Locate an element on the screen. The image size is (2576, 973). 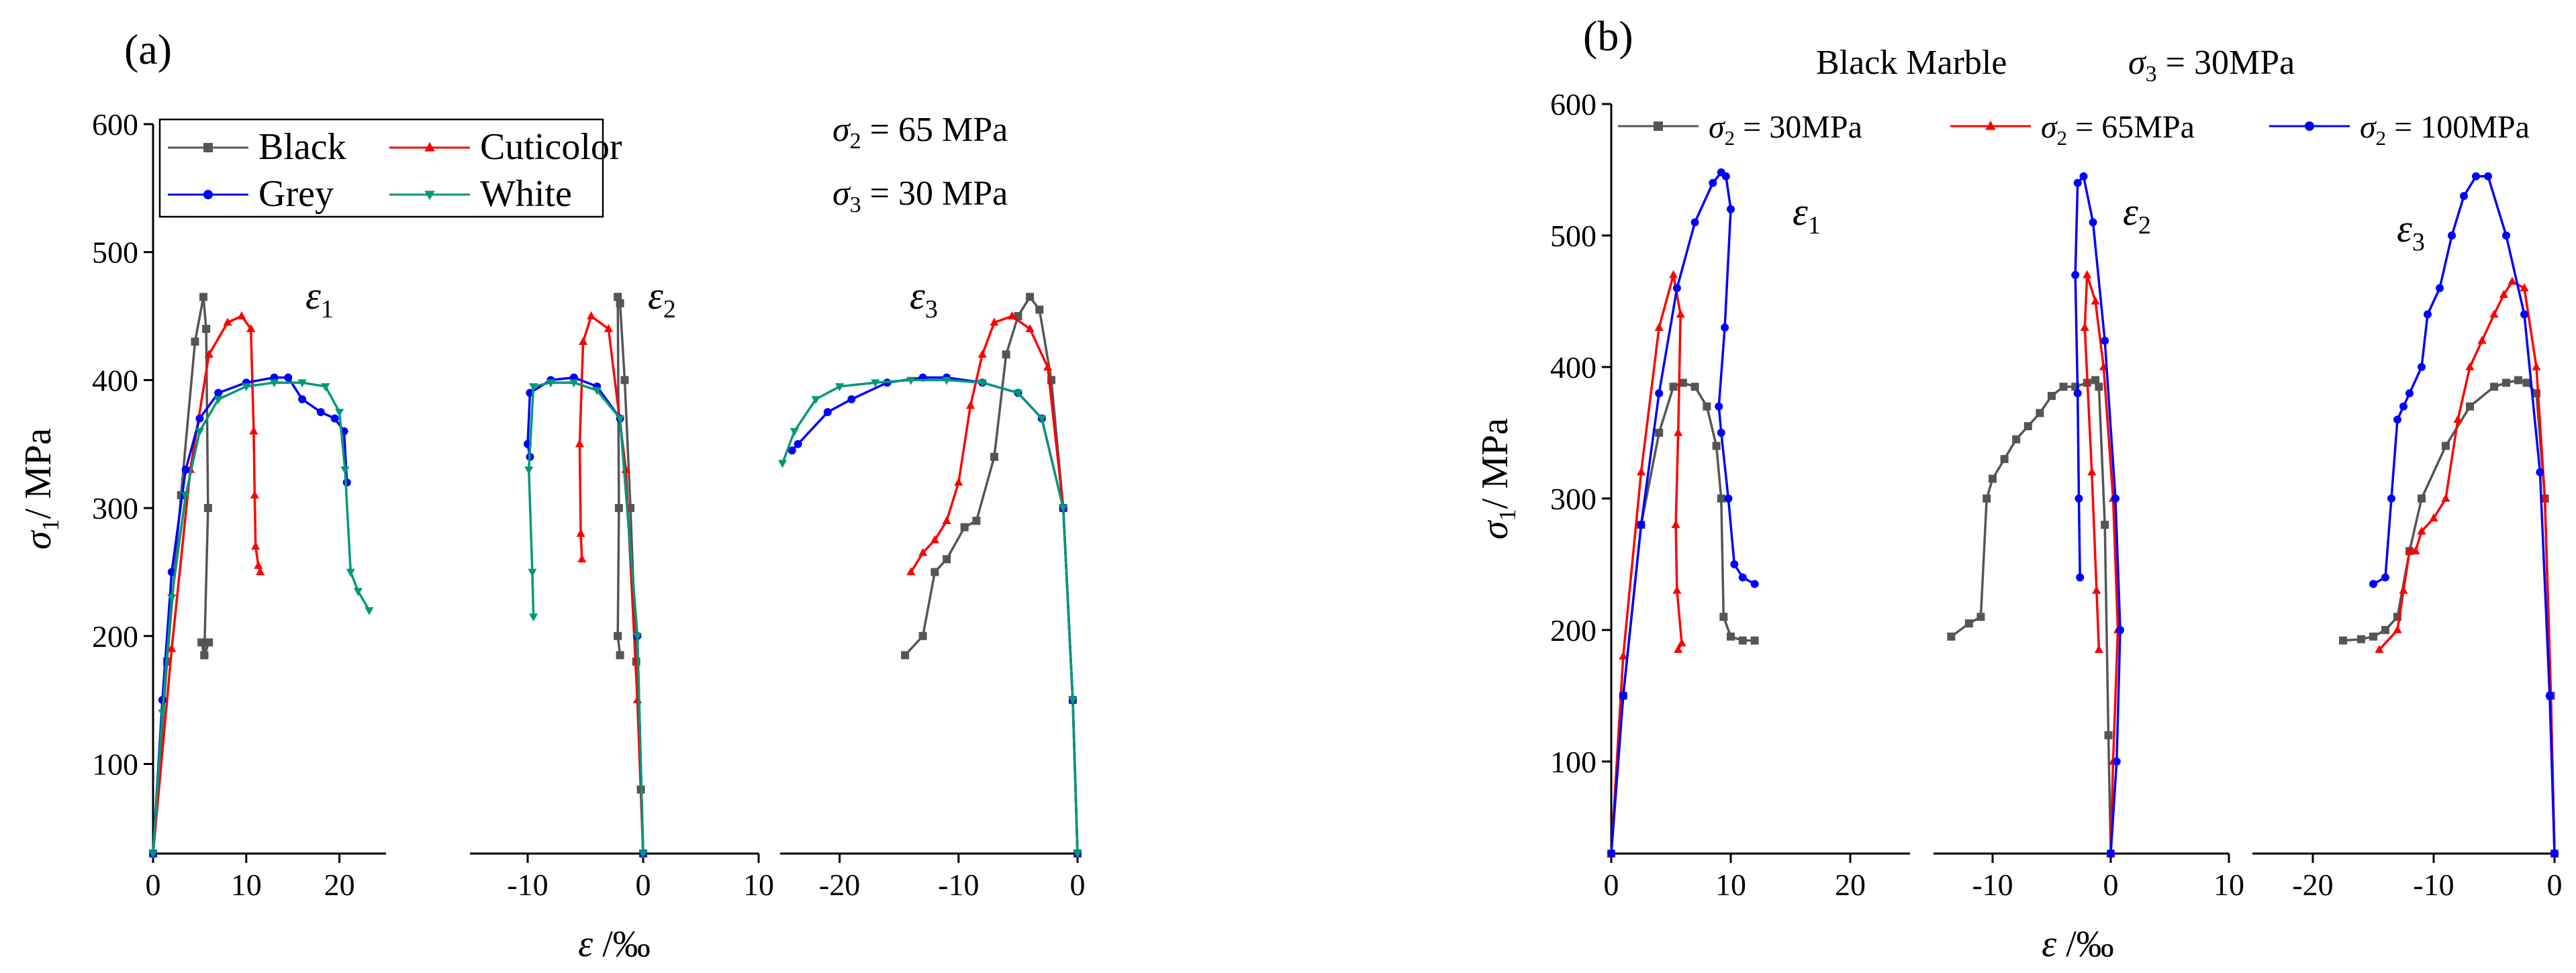
subplot-label: ε1 is located at coordinates (1807, 215).